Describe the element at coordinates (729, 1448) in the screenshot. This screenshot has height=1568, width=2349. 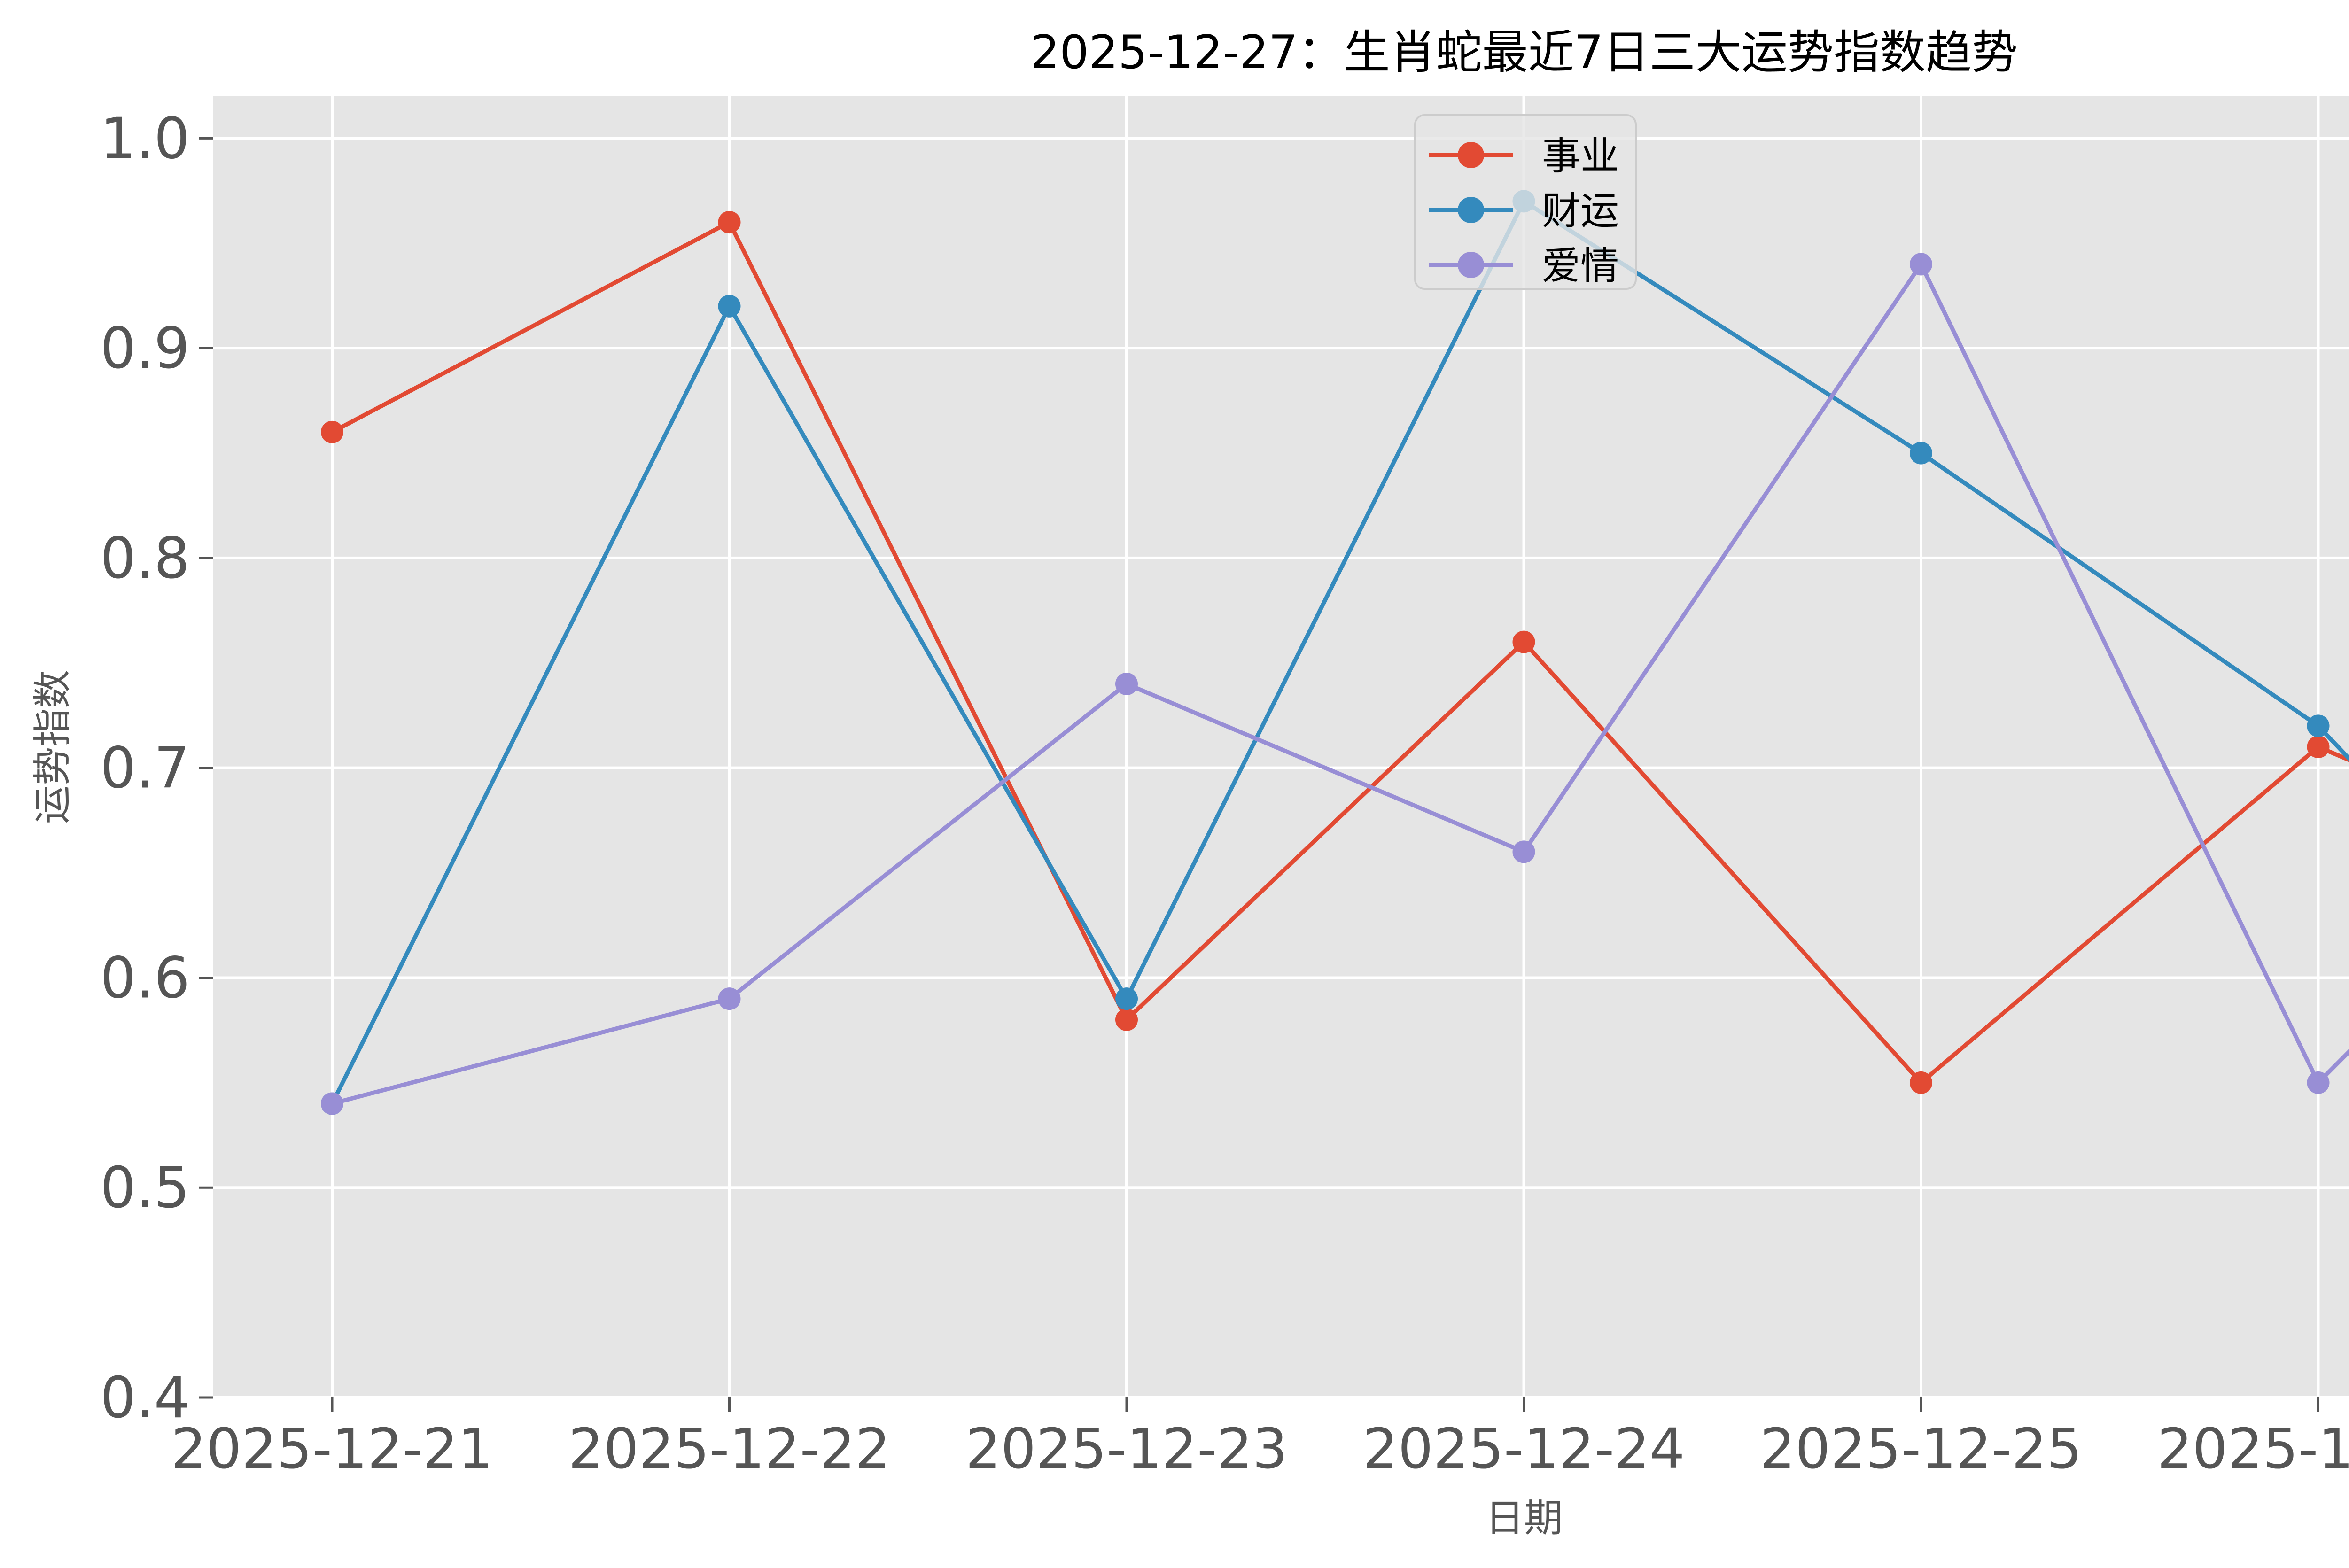
I see `x-tick-label: 2025-12-22` at that location.